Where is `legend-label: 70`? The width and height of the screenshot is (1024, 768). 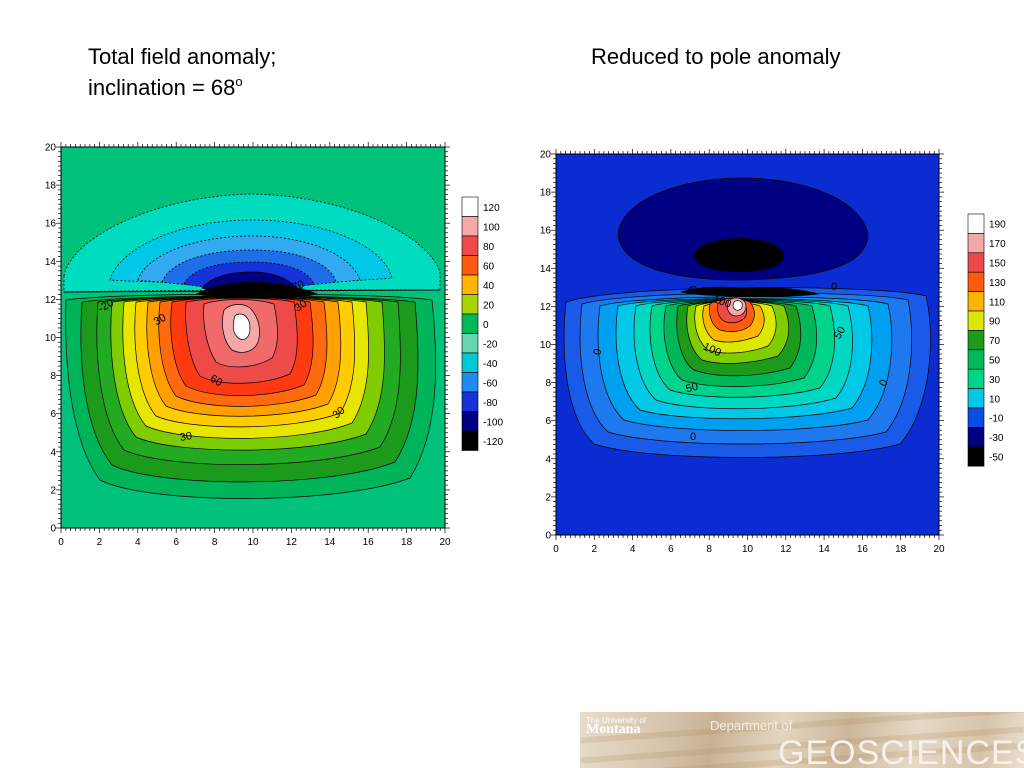 legend-label: 70 is located at coordinates (995, 341).